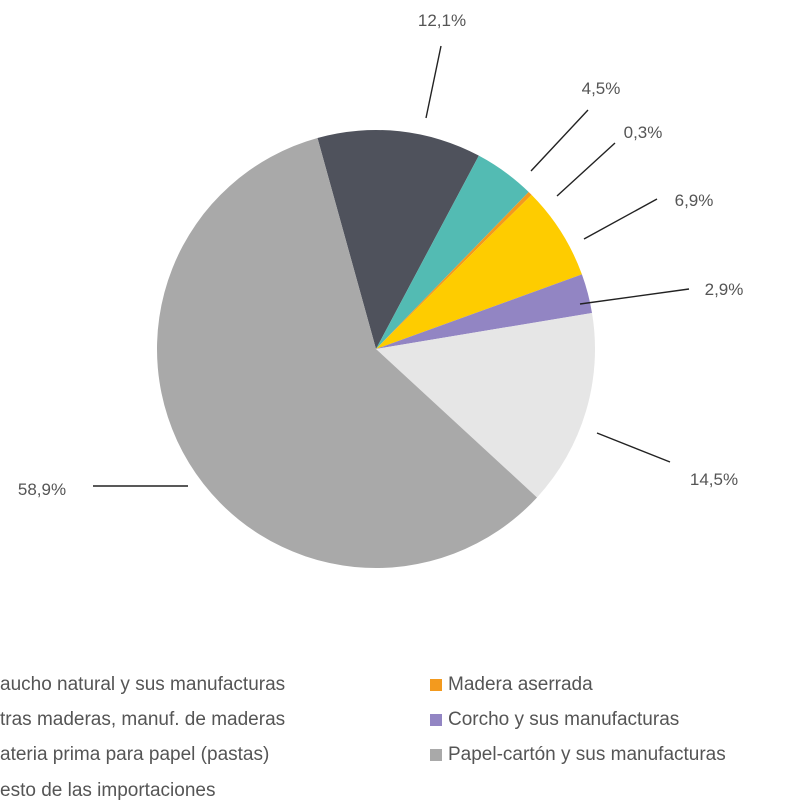 This screenshot has width=803, height=807. What do you see at coordinates (714, 479) in the screenshot?
I see `data-label-5: 14,5%` at bounding box center [714, 479].